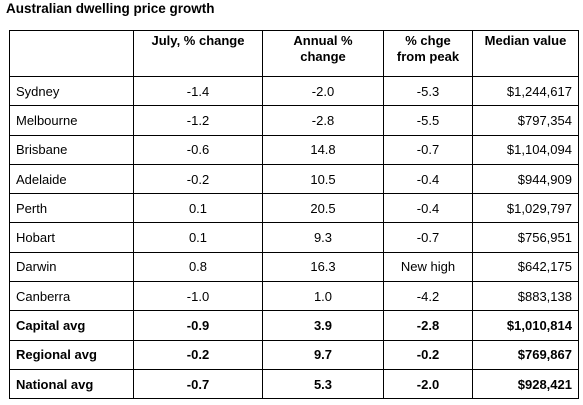 This screenshot has width=583, height=405. I want to click on table-row: National avg -0.7 5.3 -2.0 $928,421, so click(294, 384).